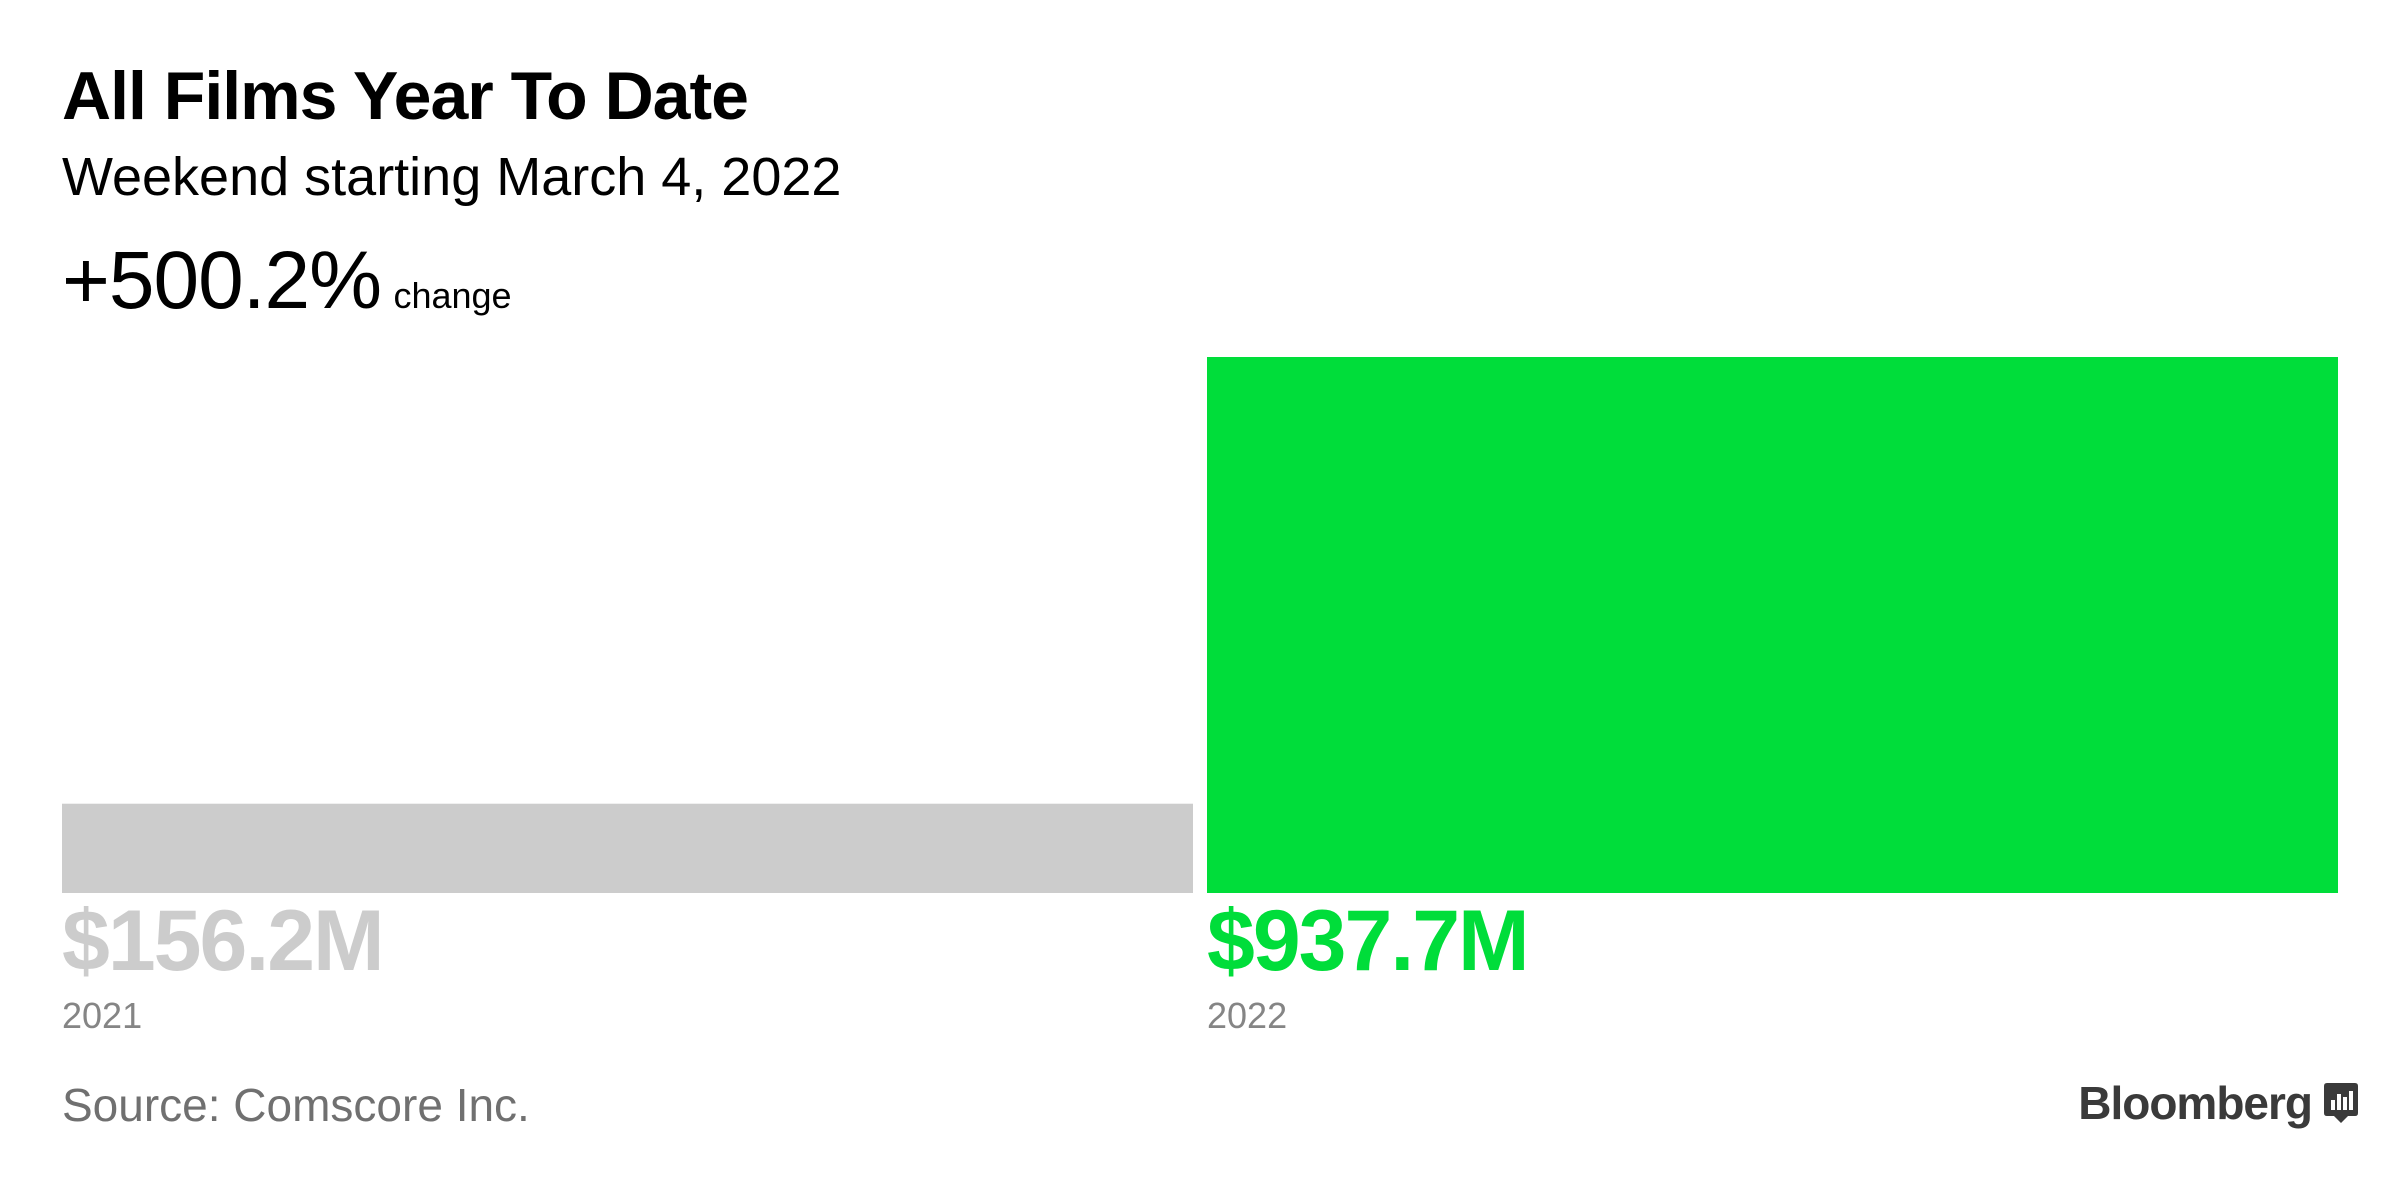 The width and height of the screenshot is (2400, 1192). I want to click on bar-category-label-2021: 2021, so click(102, 1015).